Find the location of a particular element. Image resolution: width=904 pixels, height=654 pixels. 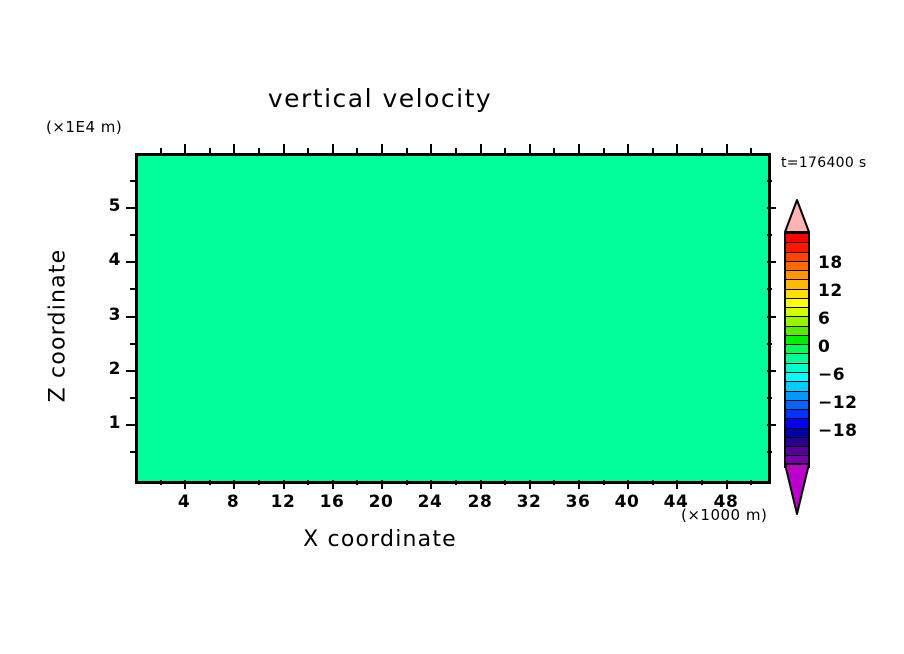

axis-tick-label: 16 is located at coordinates (332, 502).